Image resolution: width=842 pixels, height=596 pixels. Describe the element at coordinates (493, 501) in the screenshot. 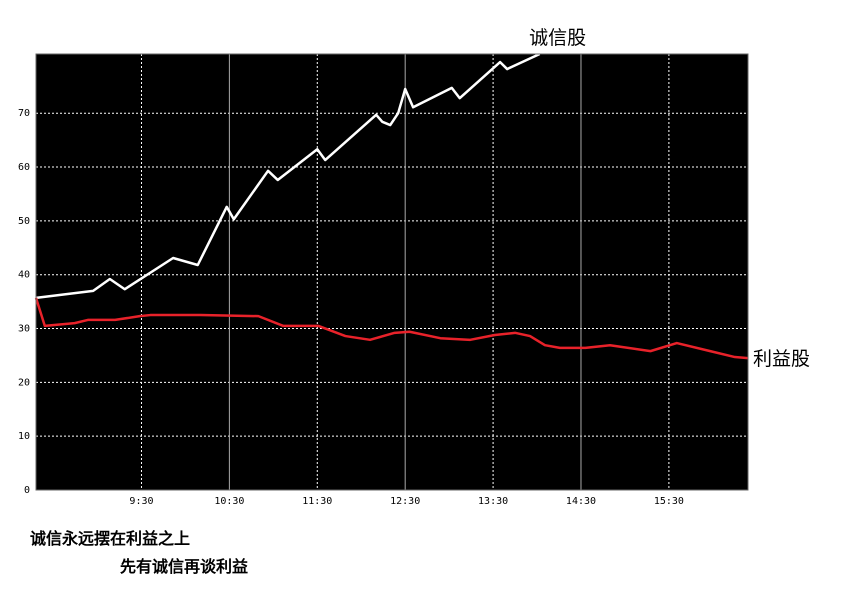

I see `x-tick-label: 13:30` at that location.